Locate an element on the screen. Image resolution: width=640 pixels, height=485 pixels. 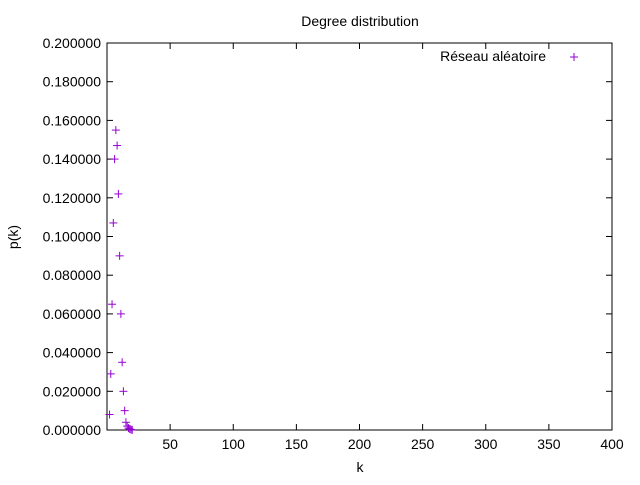
y-tick-label: 0.120000 is located at coordinates (72, 198).